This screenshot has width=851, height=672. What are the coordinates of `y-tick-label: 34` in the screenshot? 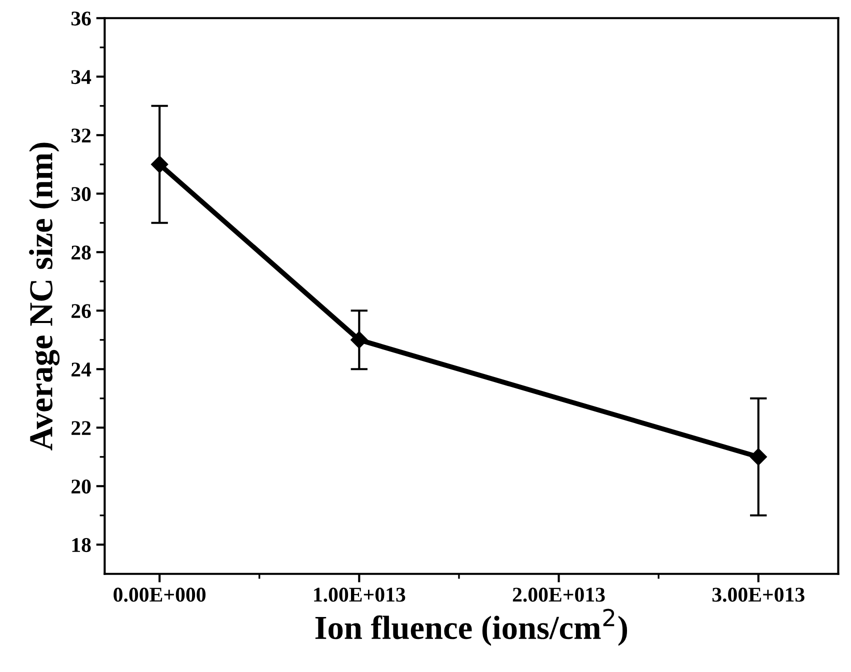 It's located at (81, 77).